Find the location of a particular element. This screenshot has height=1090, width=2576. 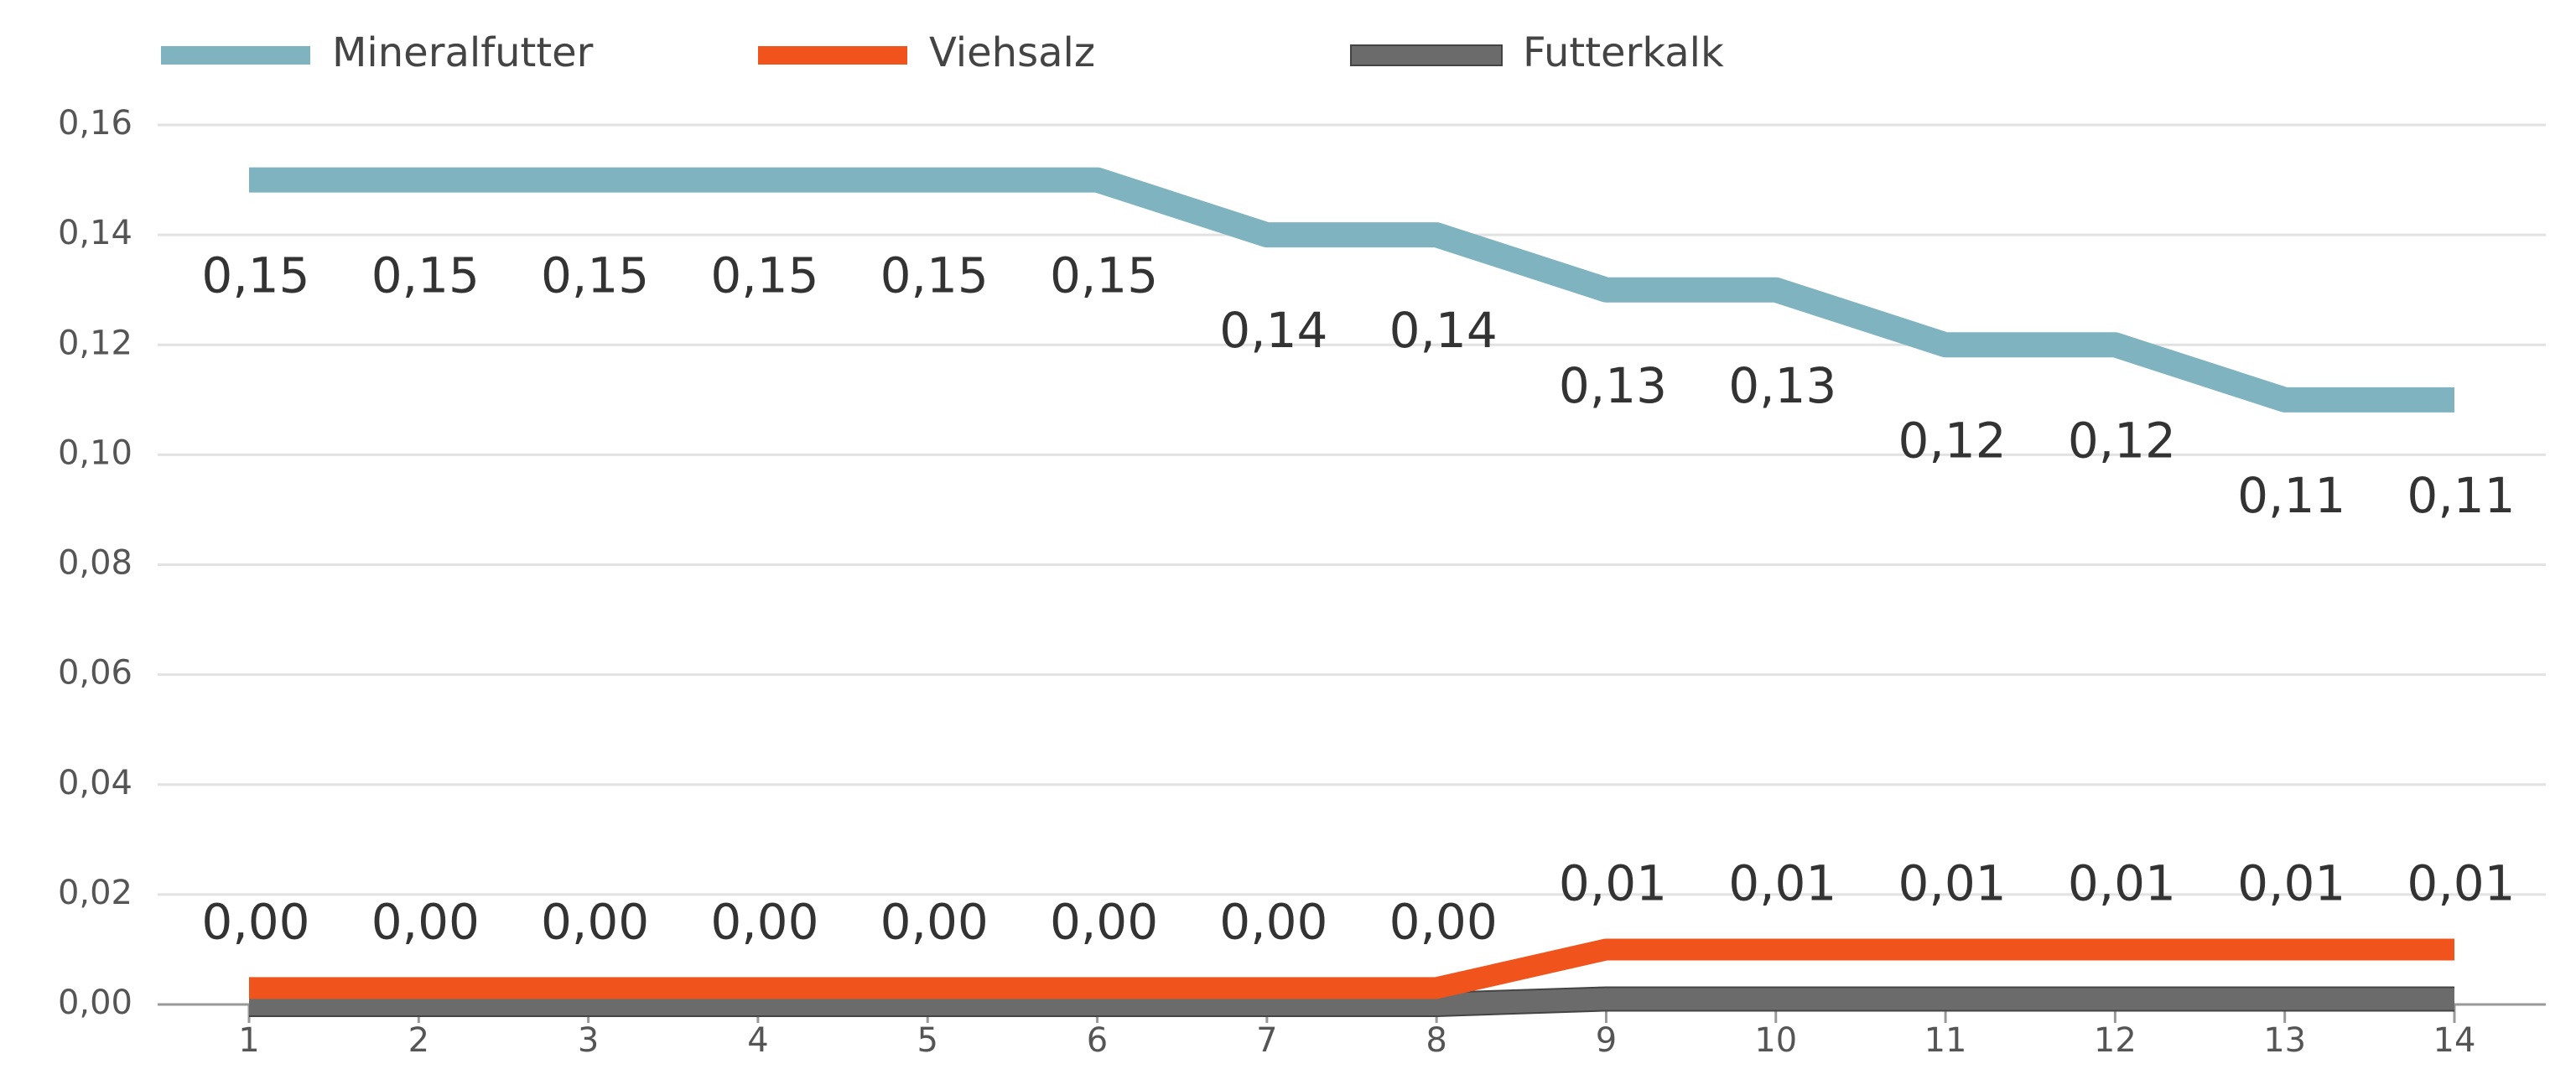

x-tick-label: 6 is located at coordinates (1097, 1040).